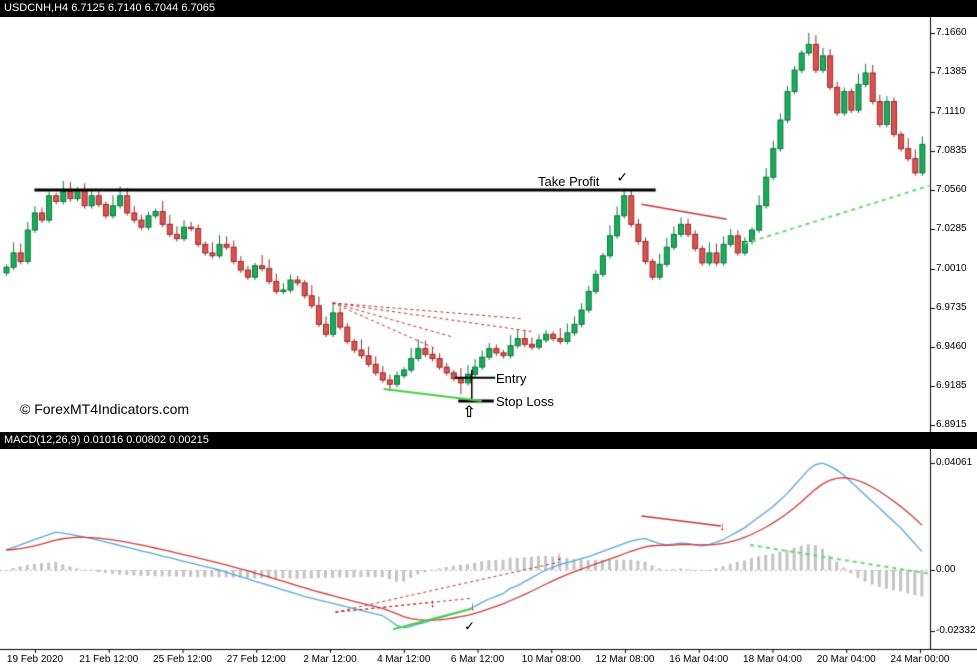 The height and width of the screenshot is (672, 977). Describe the element at coordinates (488, 440) in the screenshot. I see `macd-pane-header: MACD(12,26,9) 0.01016 0.00802 0.00215` at that location.